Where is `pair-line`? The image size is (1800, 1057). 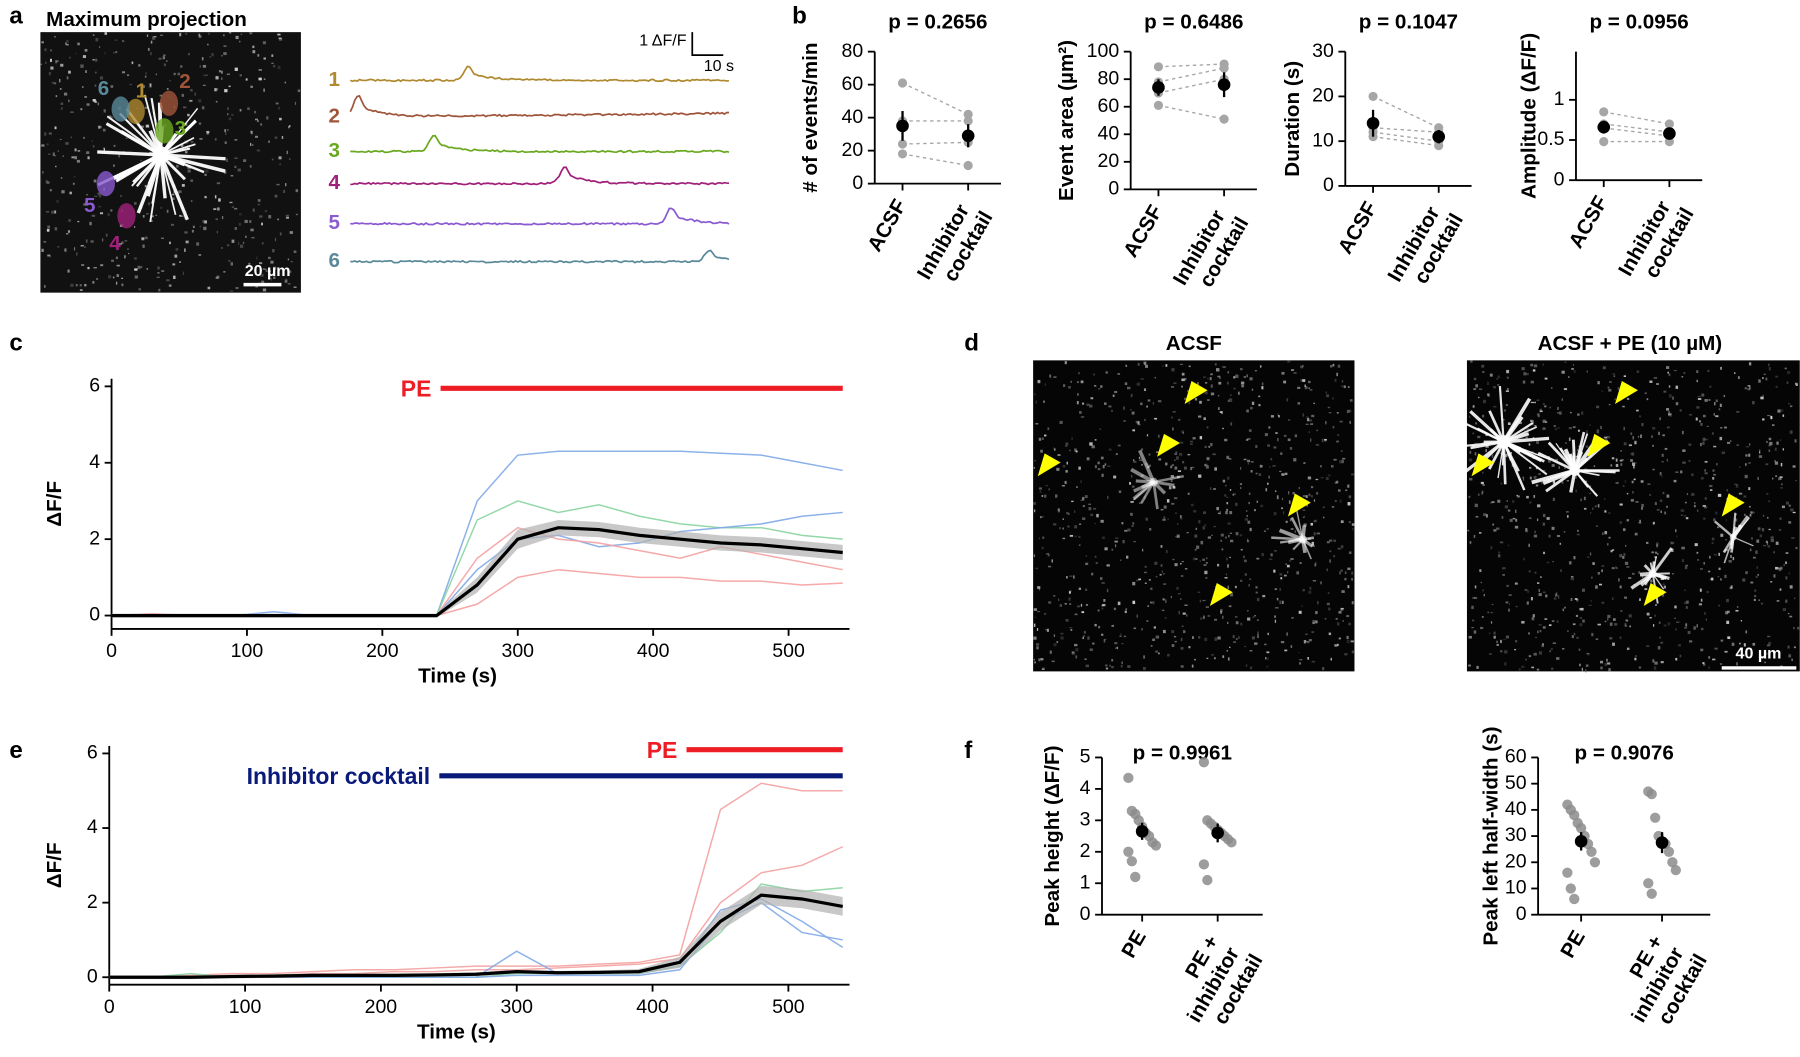
pair-line is located at coordinates (935, 160).